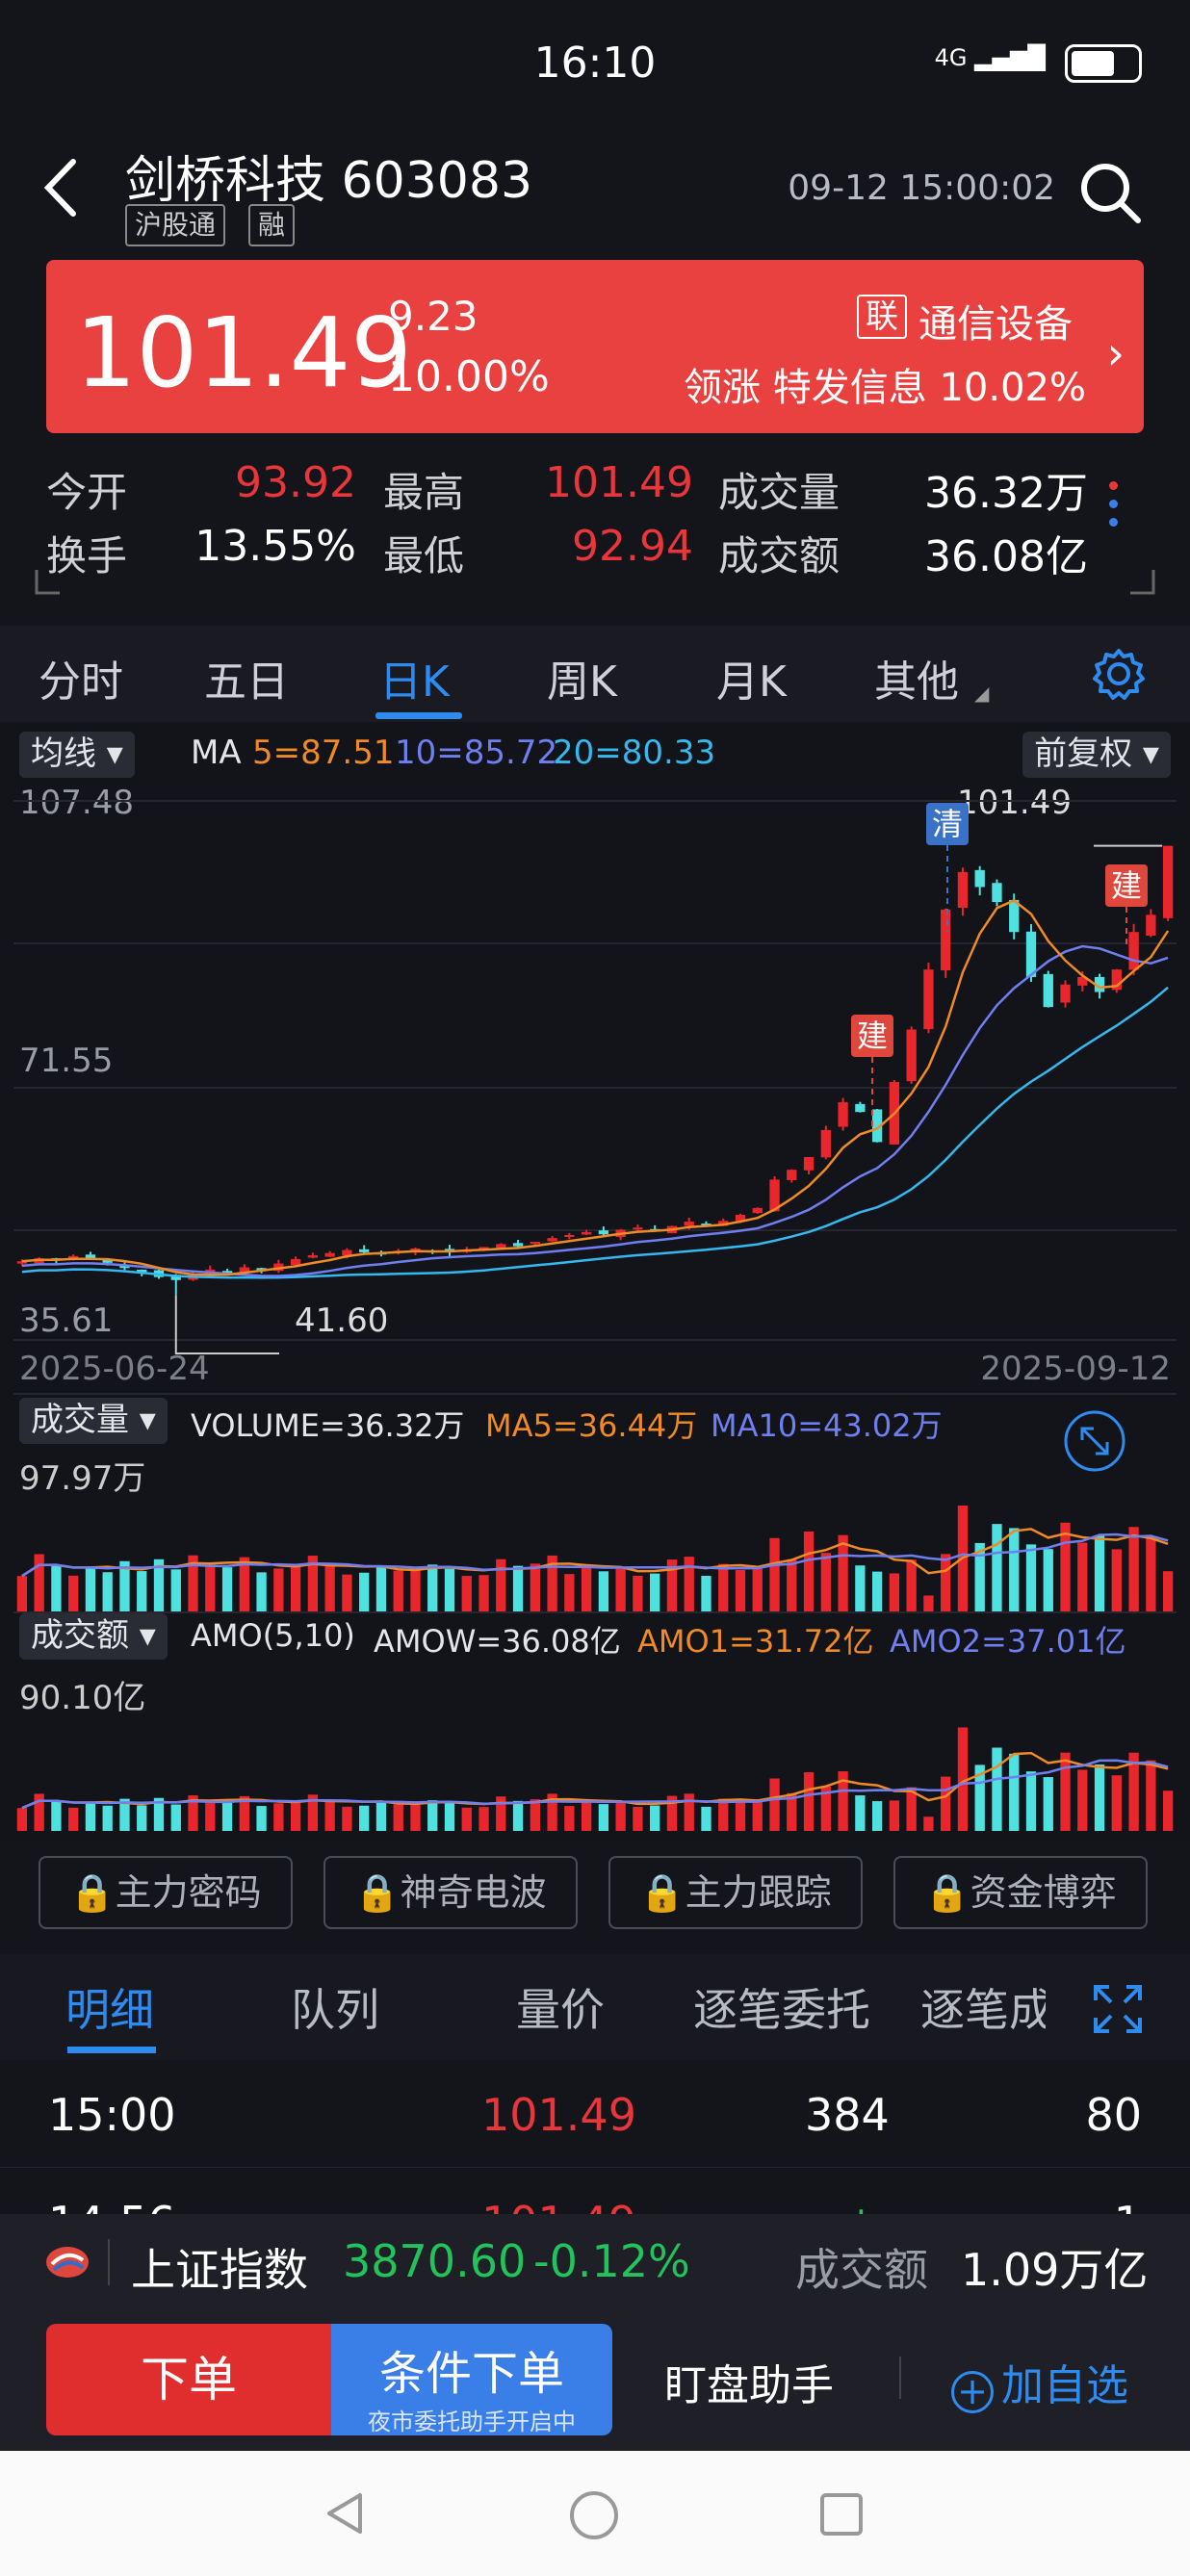 This screenshot has width=1190, height=2576. Describe the element at coordinates (275, 546) in the screenshot. I see `quote-value-turnover: 13.55%` at that location.